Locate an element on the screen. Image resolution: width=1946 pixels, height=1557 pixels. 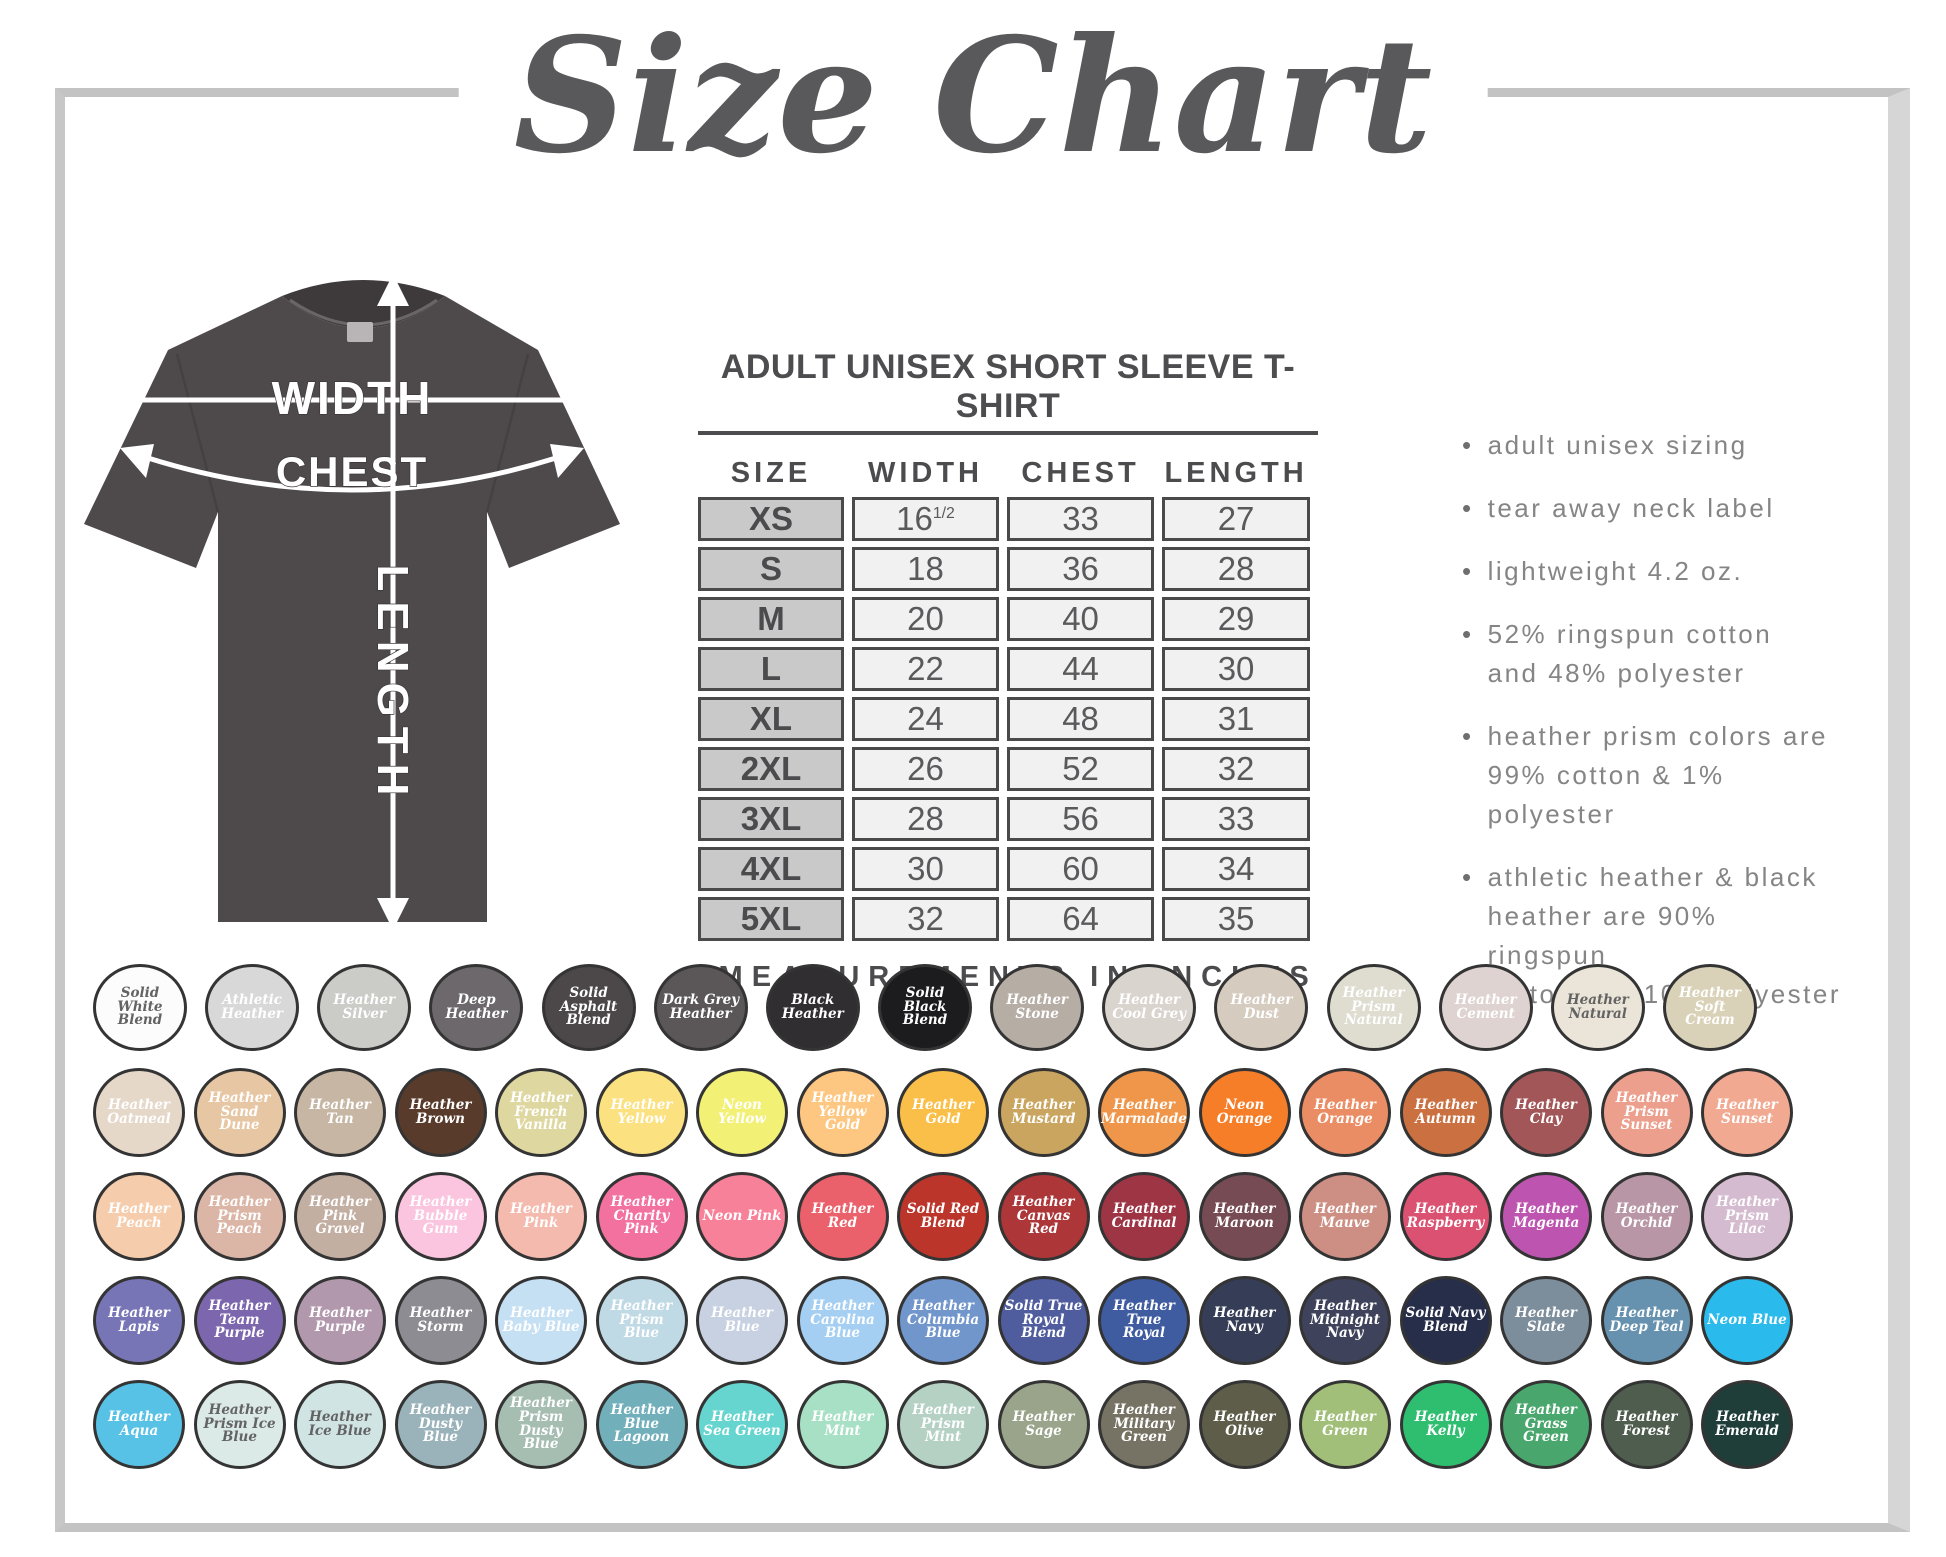
width-arrow-label: WIDTH is located at coordinates (352, 398).